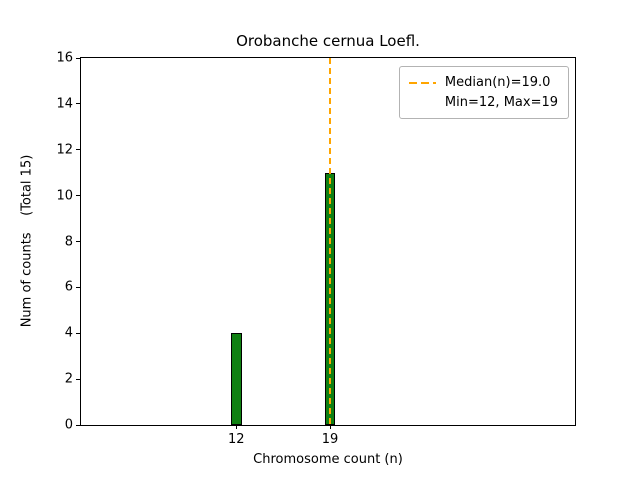 This screenshot has height=480, width=640. Describe the element at coordinates (328, 41) in the screenshot. I see `chart-title: Orobanche cernua Loefl.` at that location.